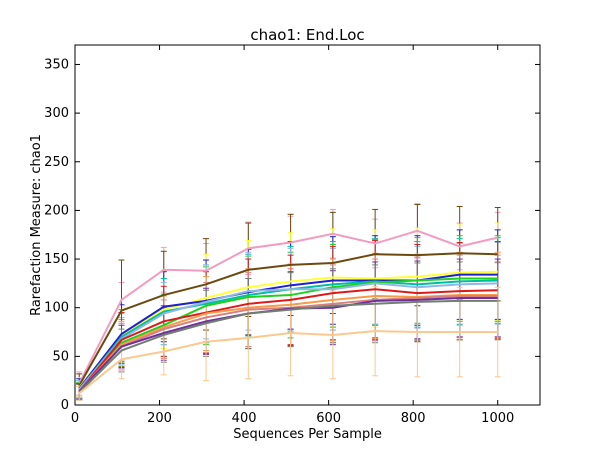  I want to click on y-tick-label: 50, so click(60, 356).